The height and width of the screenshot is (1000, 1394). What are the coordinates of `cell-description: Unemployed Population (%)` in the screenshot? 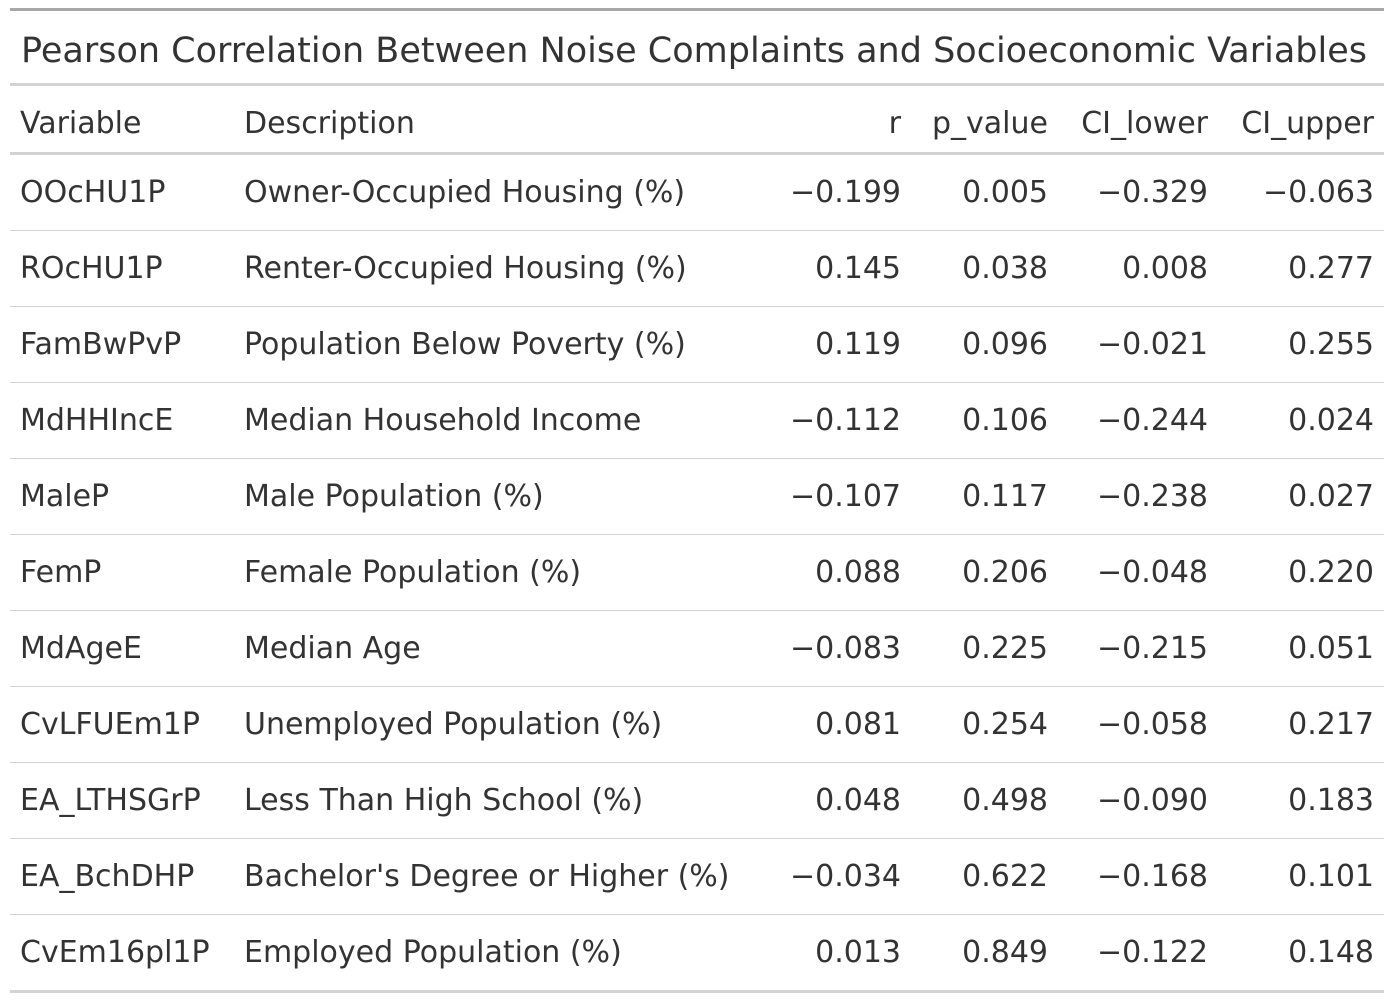 It's located at (492, 724).